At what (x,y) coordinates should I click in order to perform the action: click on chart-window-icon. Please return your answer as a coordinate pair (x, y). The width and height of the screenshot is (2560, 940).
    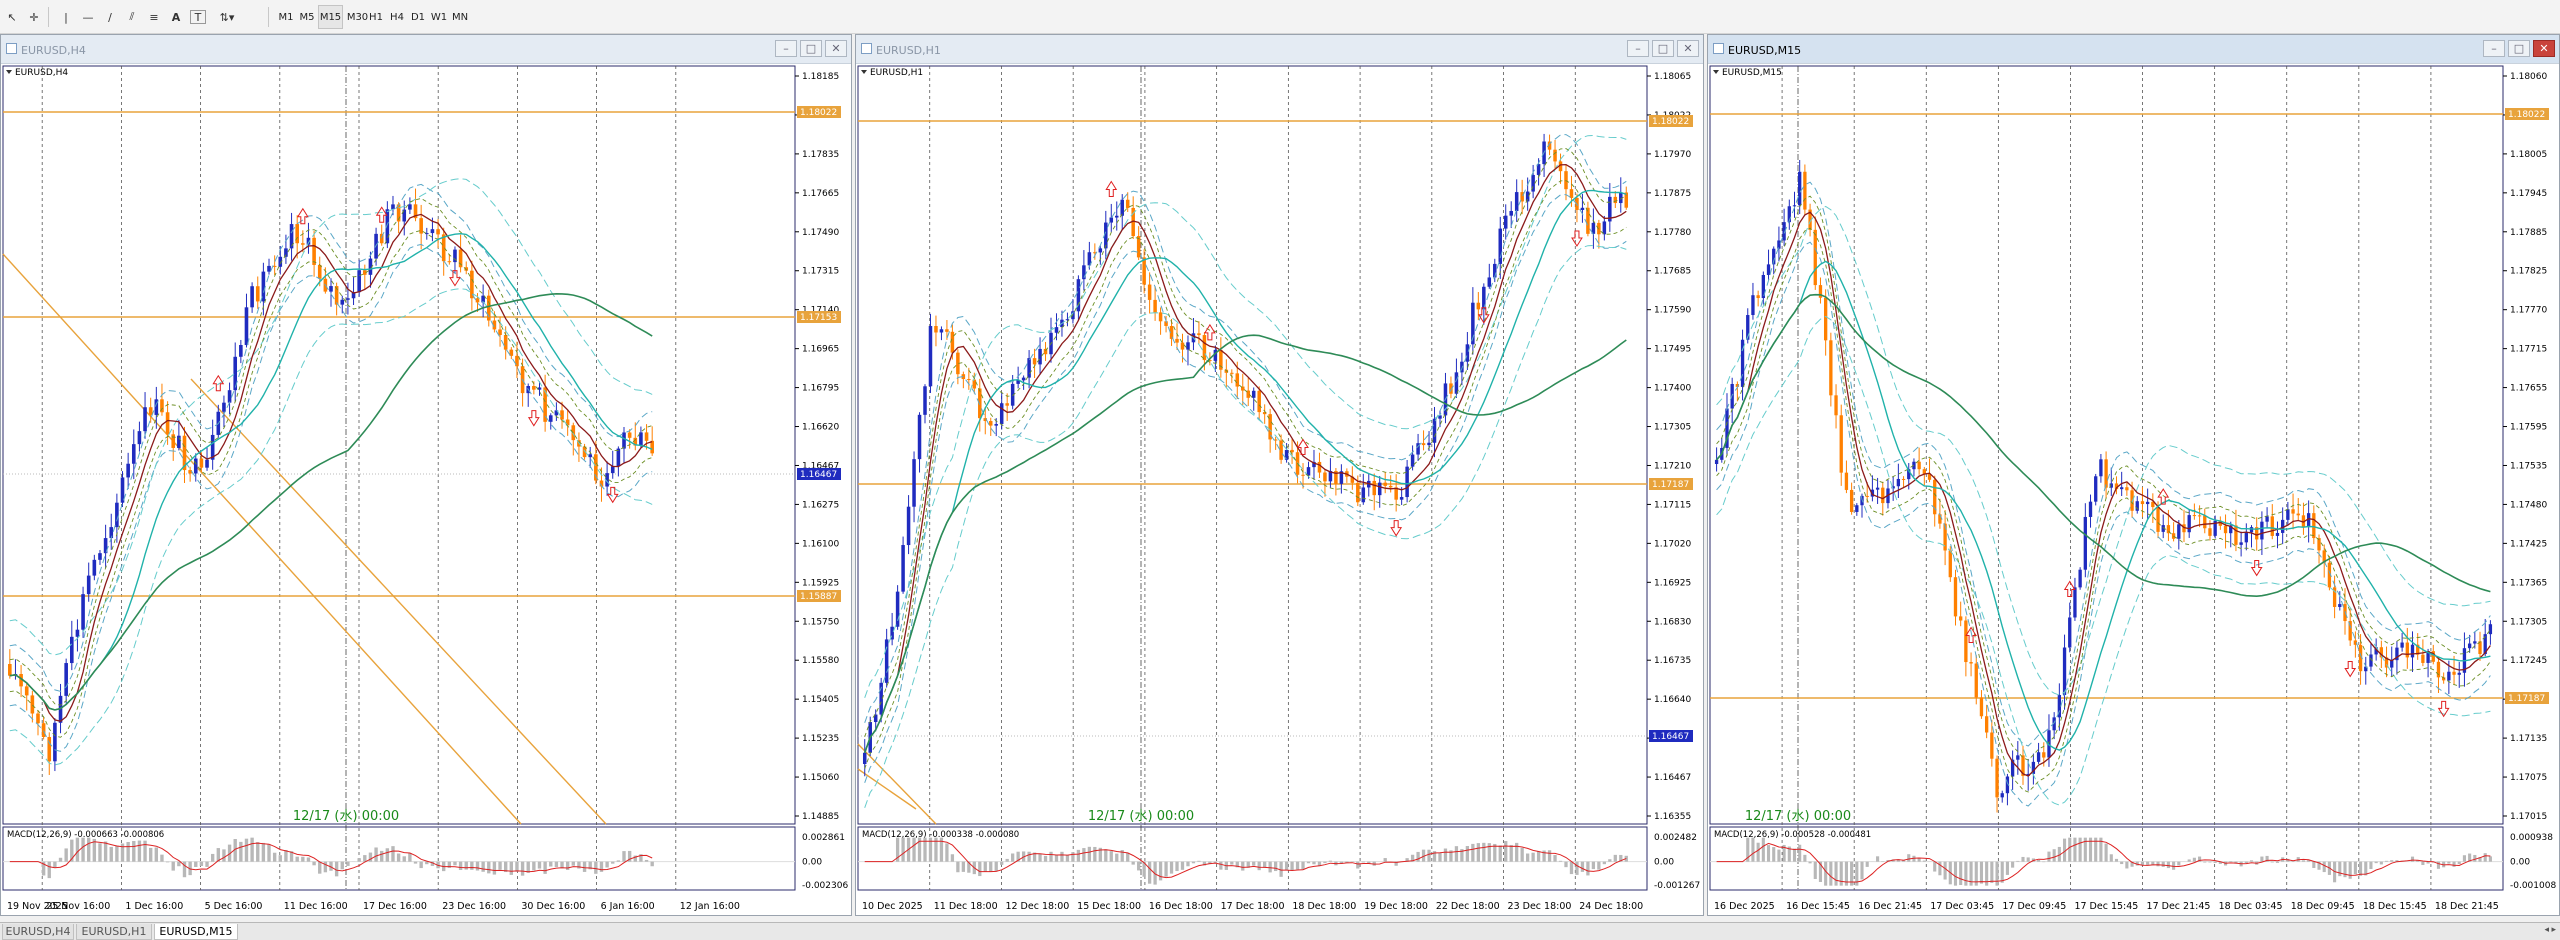
    Looking at the image, I should click on (11, 48).